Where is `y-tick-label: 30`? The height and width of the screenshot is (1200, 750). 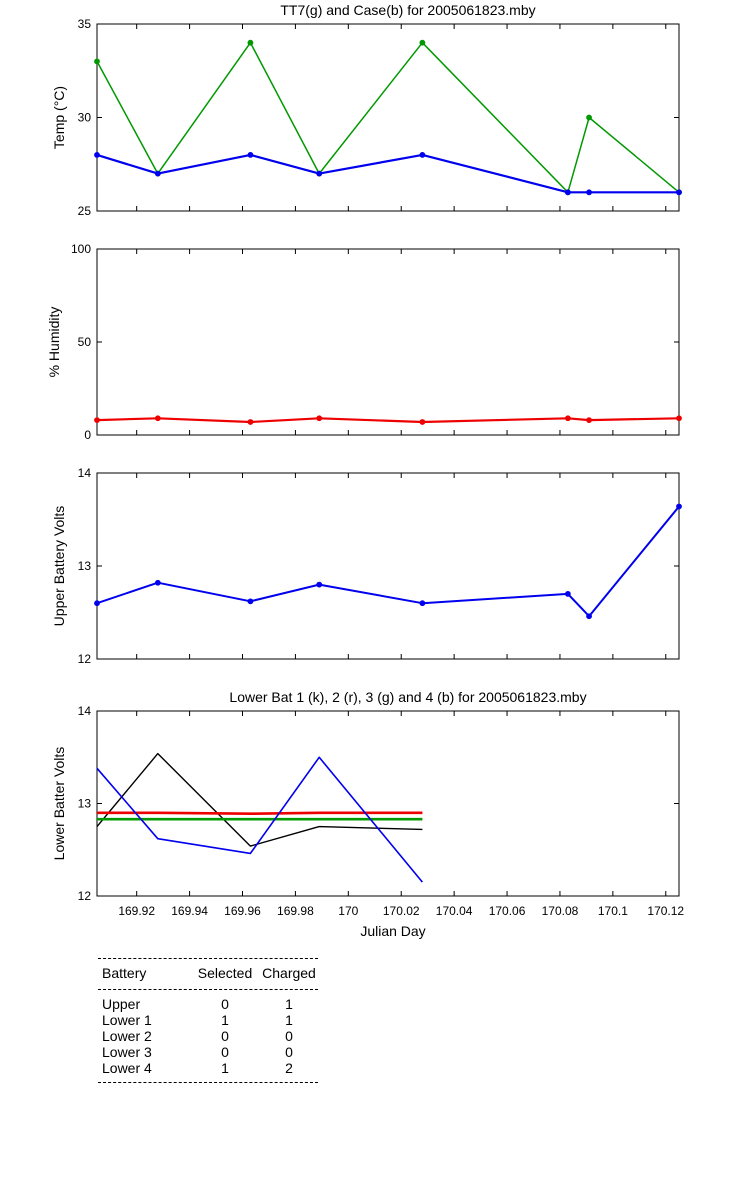
y-tick-label: 30 is located at coordinates (85, 118).